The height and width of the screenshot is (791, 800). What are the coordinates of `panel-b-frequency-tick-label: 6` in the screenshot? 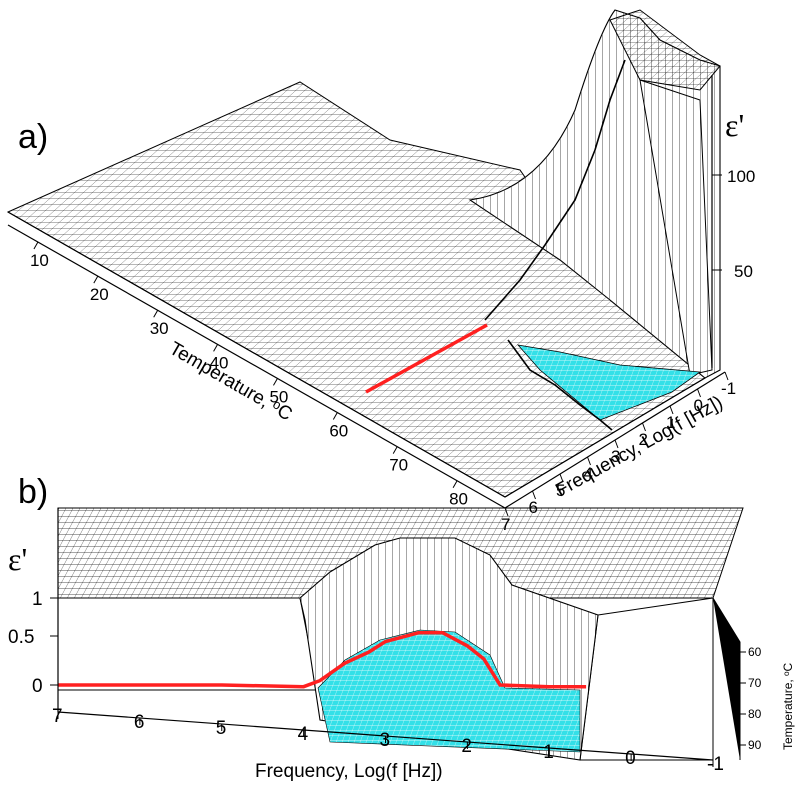 It's located at (139, 722).